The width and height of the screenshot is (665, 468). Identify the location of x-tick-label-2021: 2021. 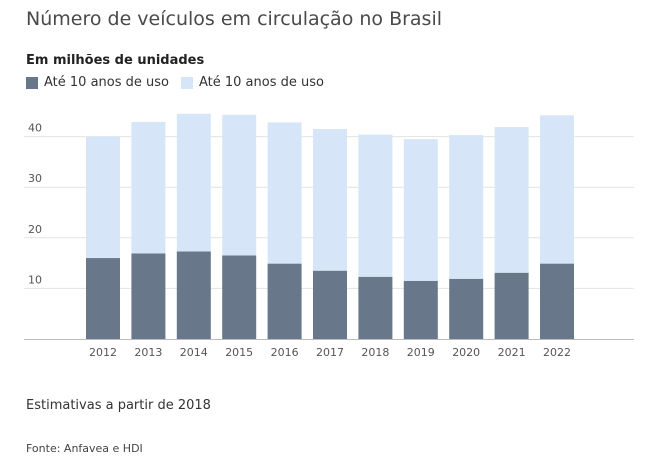
(512, 352).